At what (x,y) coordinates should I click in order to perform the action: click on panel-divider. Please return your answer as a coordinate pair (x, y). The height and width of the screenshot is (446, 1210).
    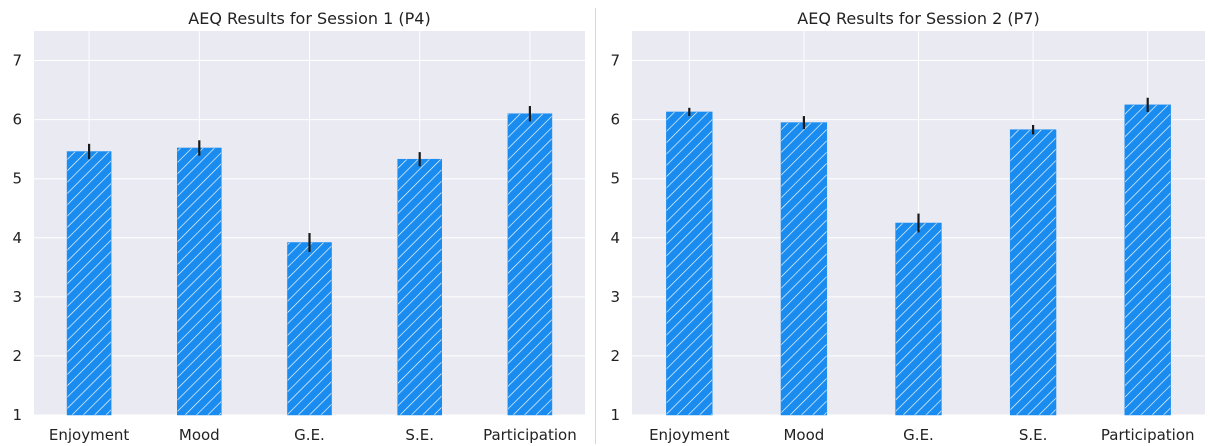
    Looking at the image, I should click on (595, 226).